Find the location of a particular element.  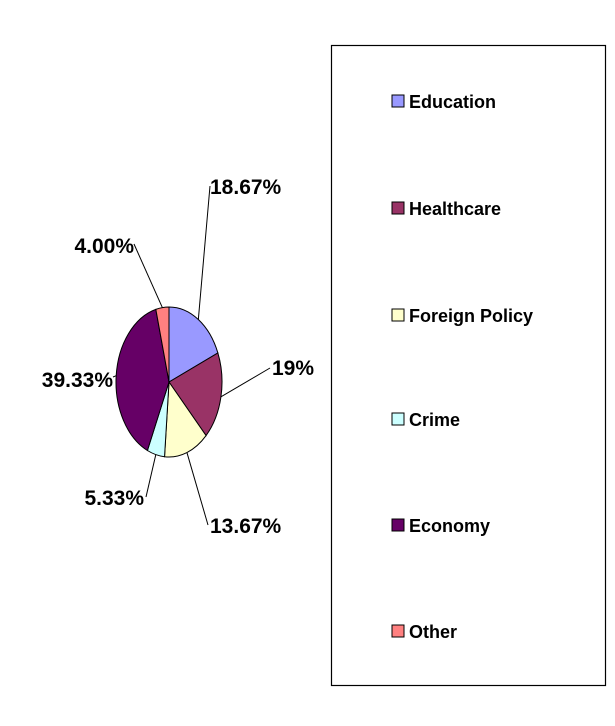

legend-label-other: Other is located at coordinates (433, 632).